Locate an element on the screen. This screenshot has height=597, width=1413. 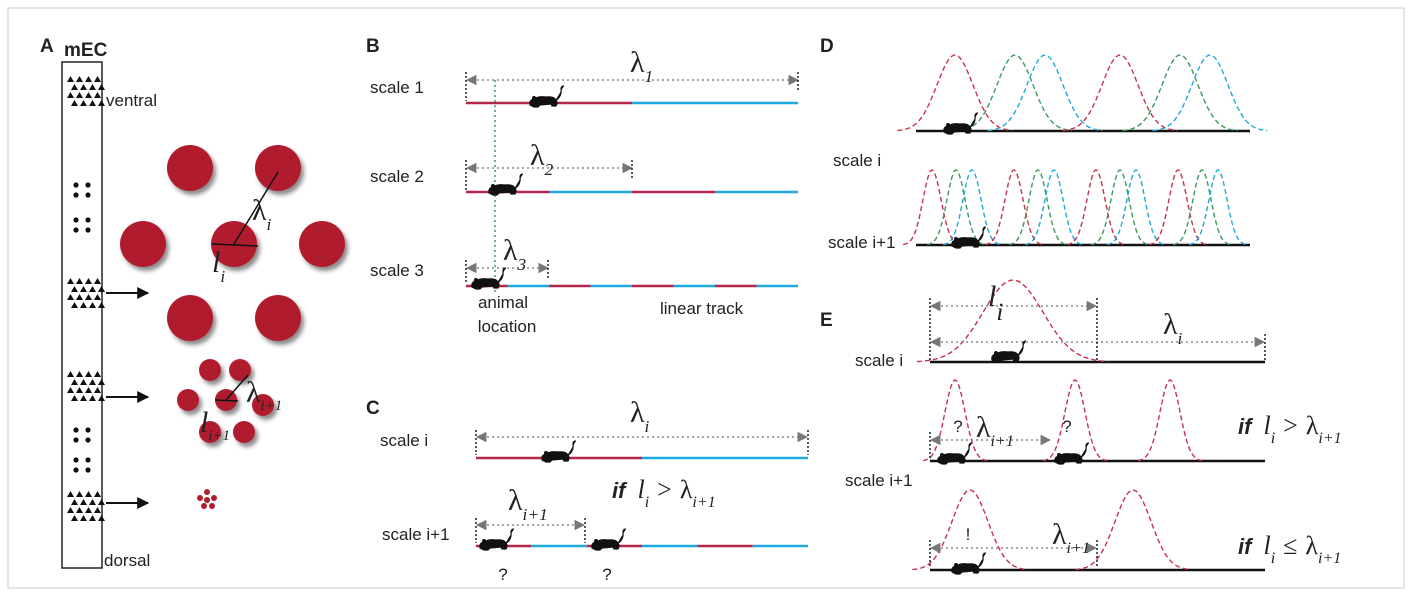
l-label: li is located at coordinates (218, 266).